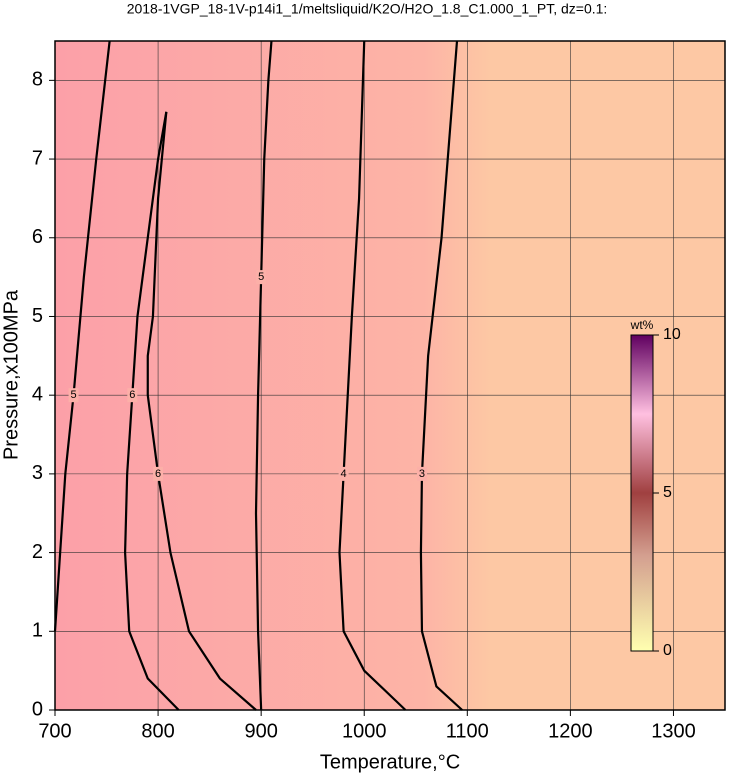  I want to click on y-tick-label: 6, so click(37, 237).